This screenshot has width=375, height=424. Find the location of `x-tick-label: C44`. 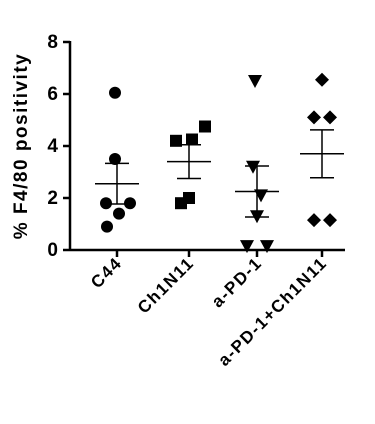

x-tick-label: C44 is located at coordinates (106, 272).